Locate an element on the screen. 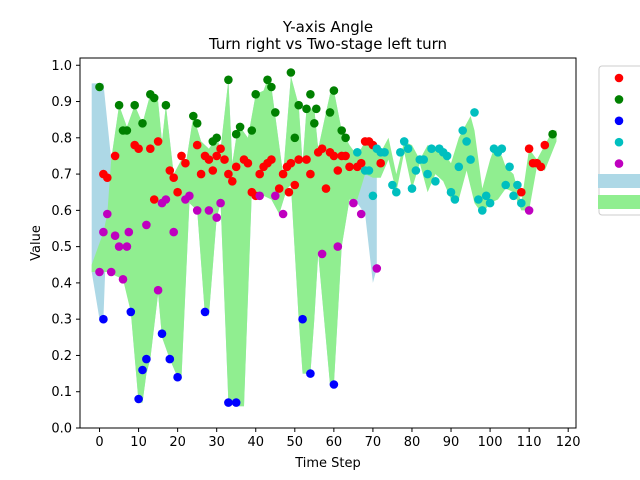 This screenshot has height=480, width=640. y-tick-label: 0.1 is located at coordinates (61, 392).